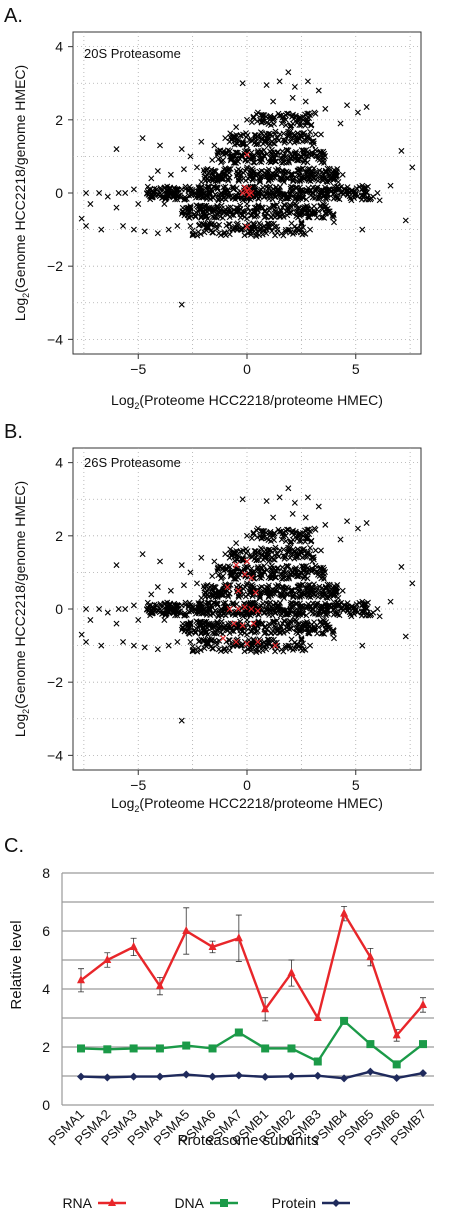 This screenshot has width=456, height=1224. I want to click on y-tick-label: 2, so click(59, 120).